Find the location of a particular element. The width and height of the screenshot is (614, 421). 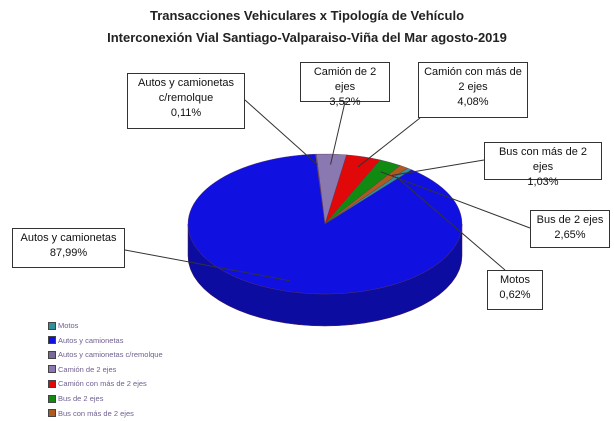

data-label: Camión de 2 ejes 3,52% is located at coordinates (345, 85).